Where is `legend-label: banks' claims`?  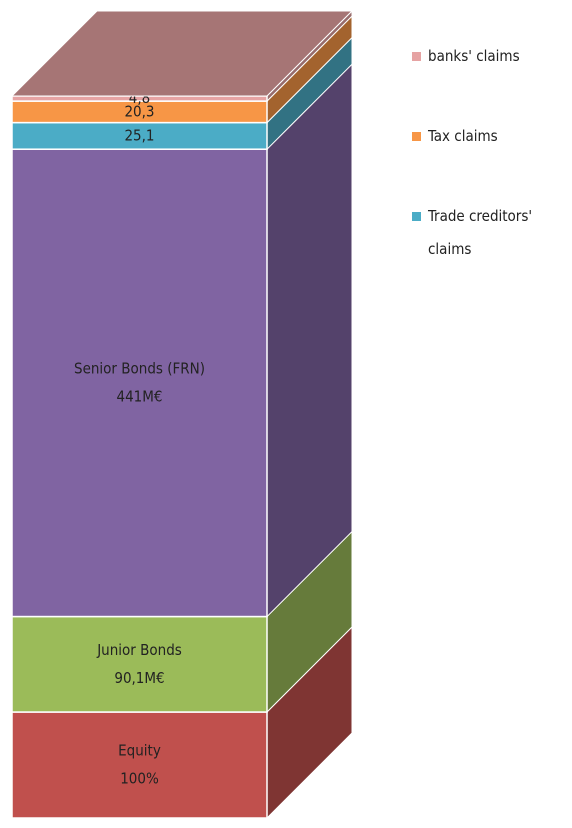
legend-label: banks' claims is located at coordinates (474, 56).